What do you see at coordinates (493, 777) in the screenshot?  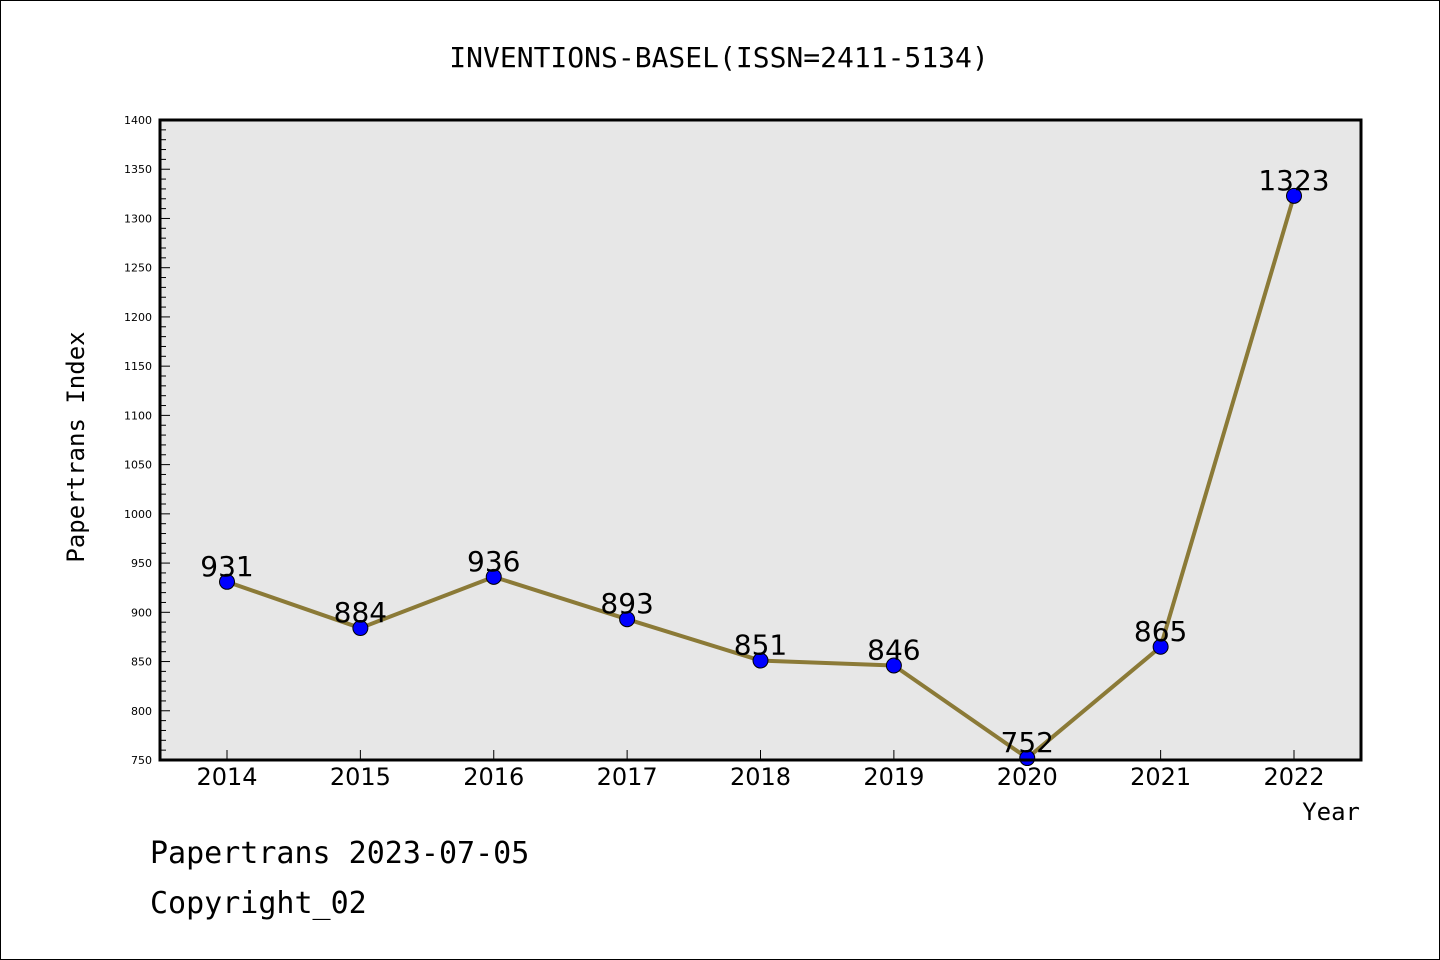 I see `x-tick-label: 2016` at bounding box center [493, 777].